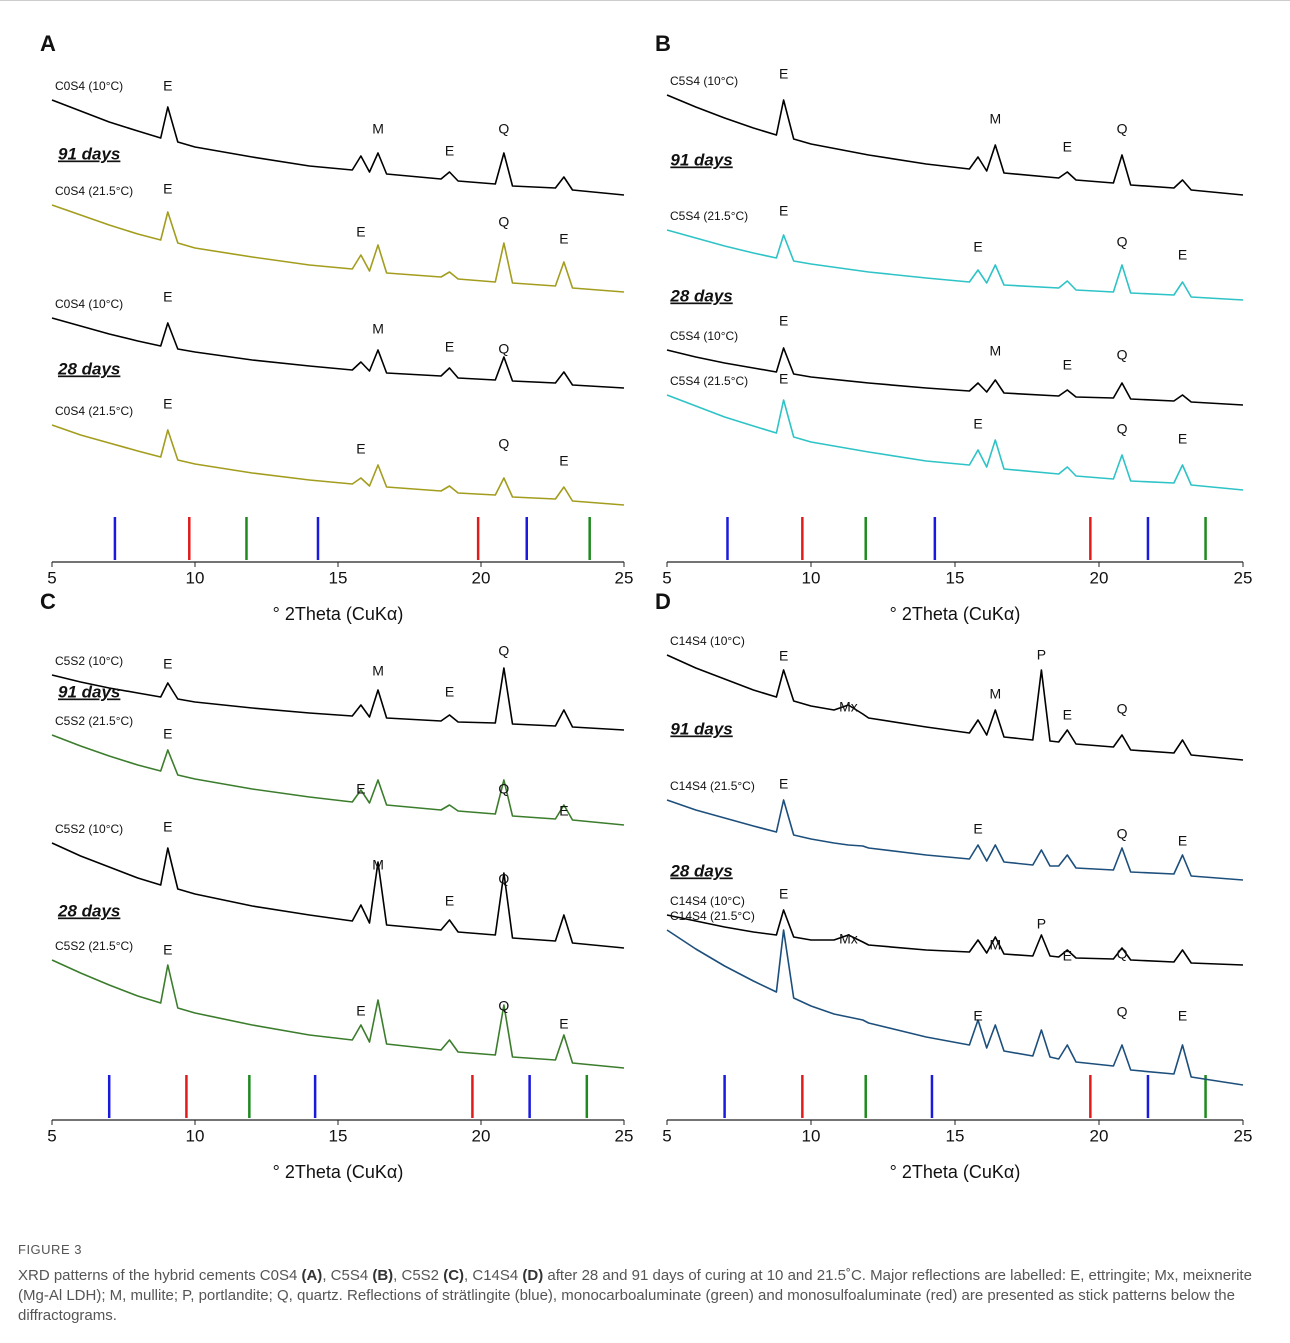 Image resolution: width=1290 pixels, height=1343 pixels. Describe the element at coordinates (712, 786) in the screenshot. I see `series-label: C14S4 (21.5°C)` at that location.